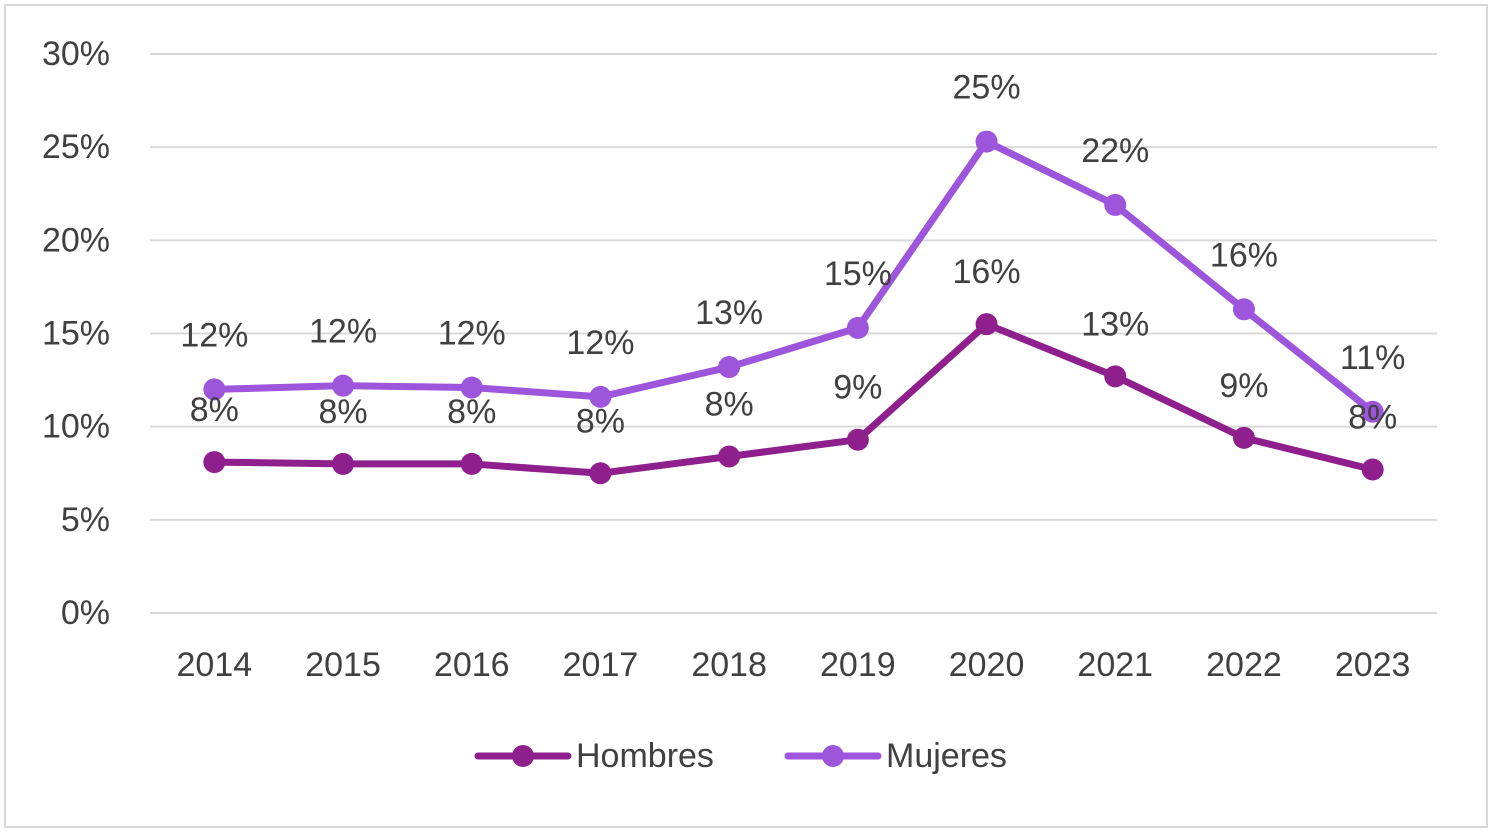 This screenshot has width=1494, height=834. I want to click on series-line, so click(793, 398).